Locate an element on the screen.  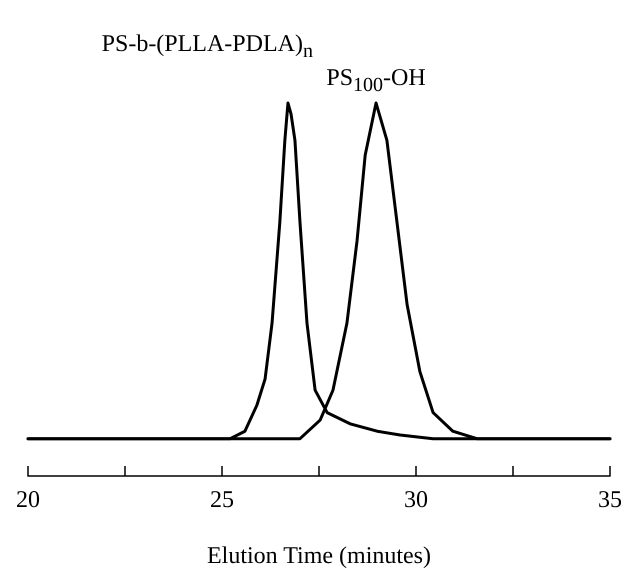
x-axis-title: Elution Time (minutes) is located at coordinates (319, 556).